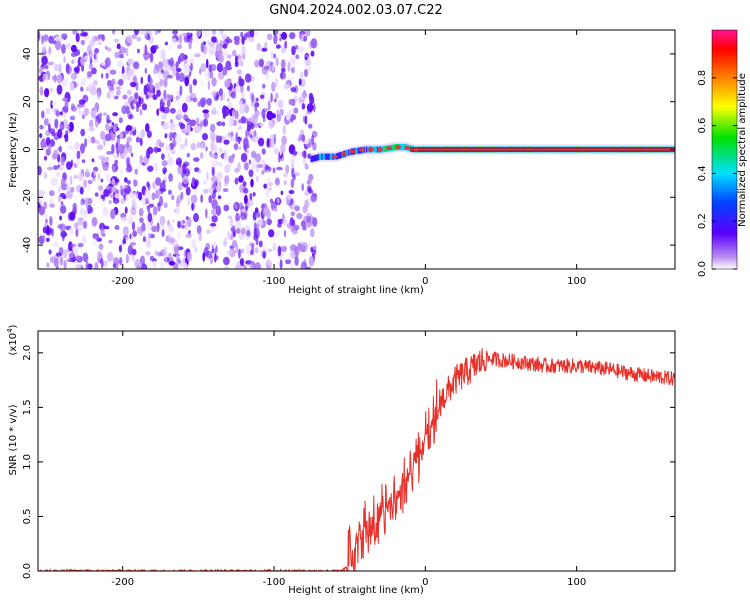 Image resolution: width=750 pixels, height=600 pixels. Describe the element at coordinates (576, 582) in the screenshot. I see `x-tick-label: 100` at that location.